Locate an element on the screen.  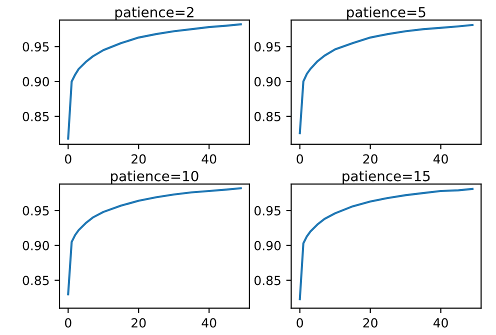
chart-title: patience=2 is located at coordinates (154, 13).